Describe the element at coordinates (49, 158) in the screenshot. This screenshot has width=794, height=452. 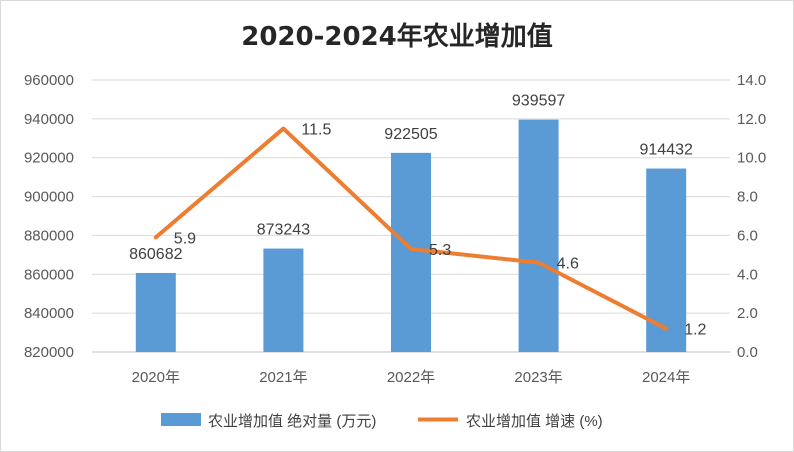
I see `left-axis-tick-label: 920000` at that location.